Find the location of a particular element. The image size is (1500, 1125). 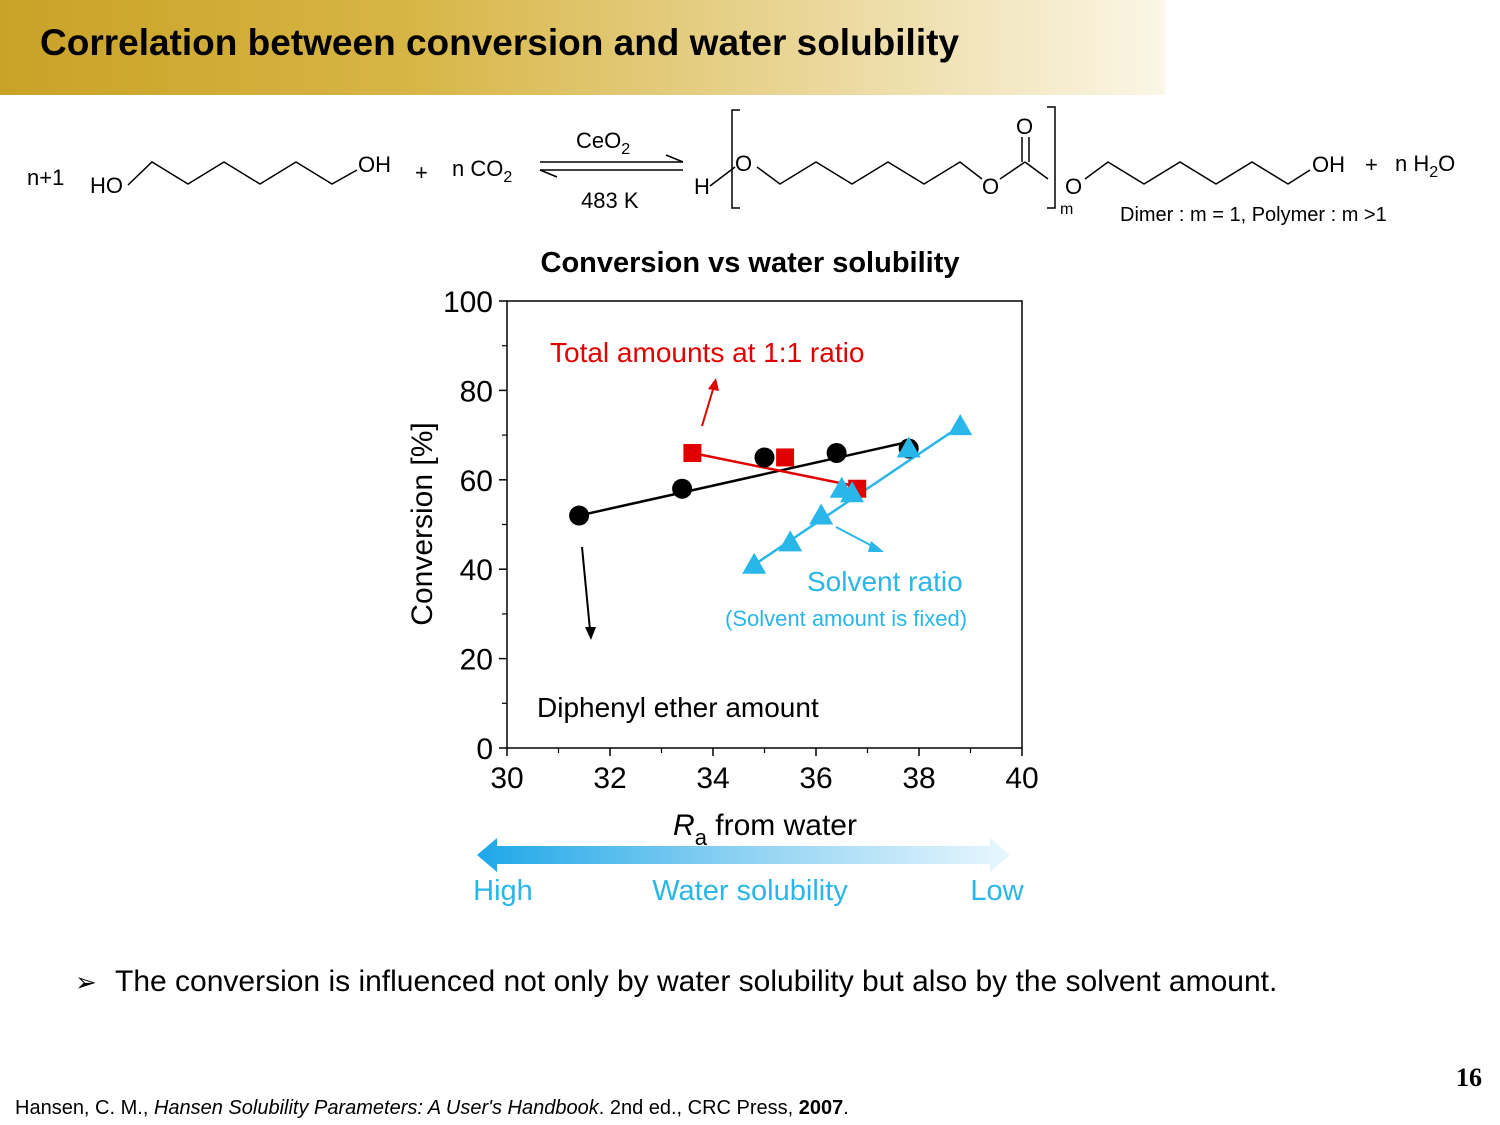

total-fit-line is located at coordinates (775, 469).